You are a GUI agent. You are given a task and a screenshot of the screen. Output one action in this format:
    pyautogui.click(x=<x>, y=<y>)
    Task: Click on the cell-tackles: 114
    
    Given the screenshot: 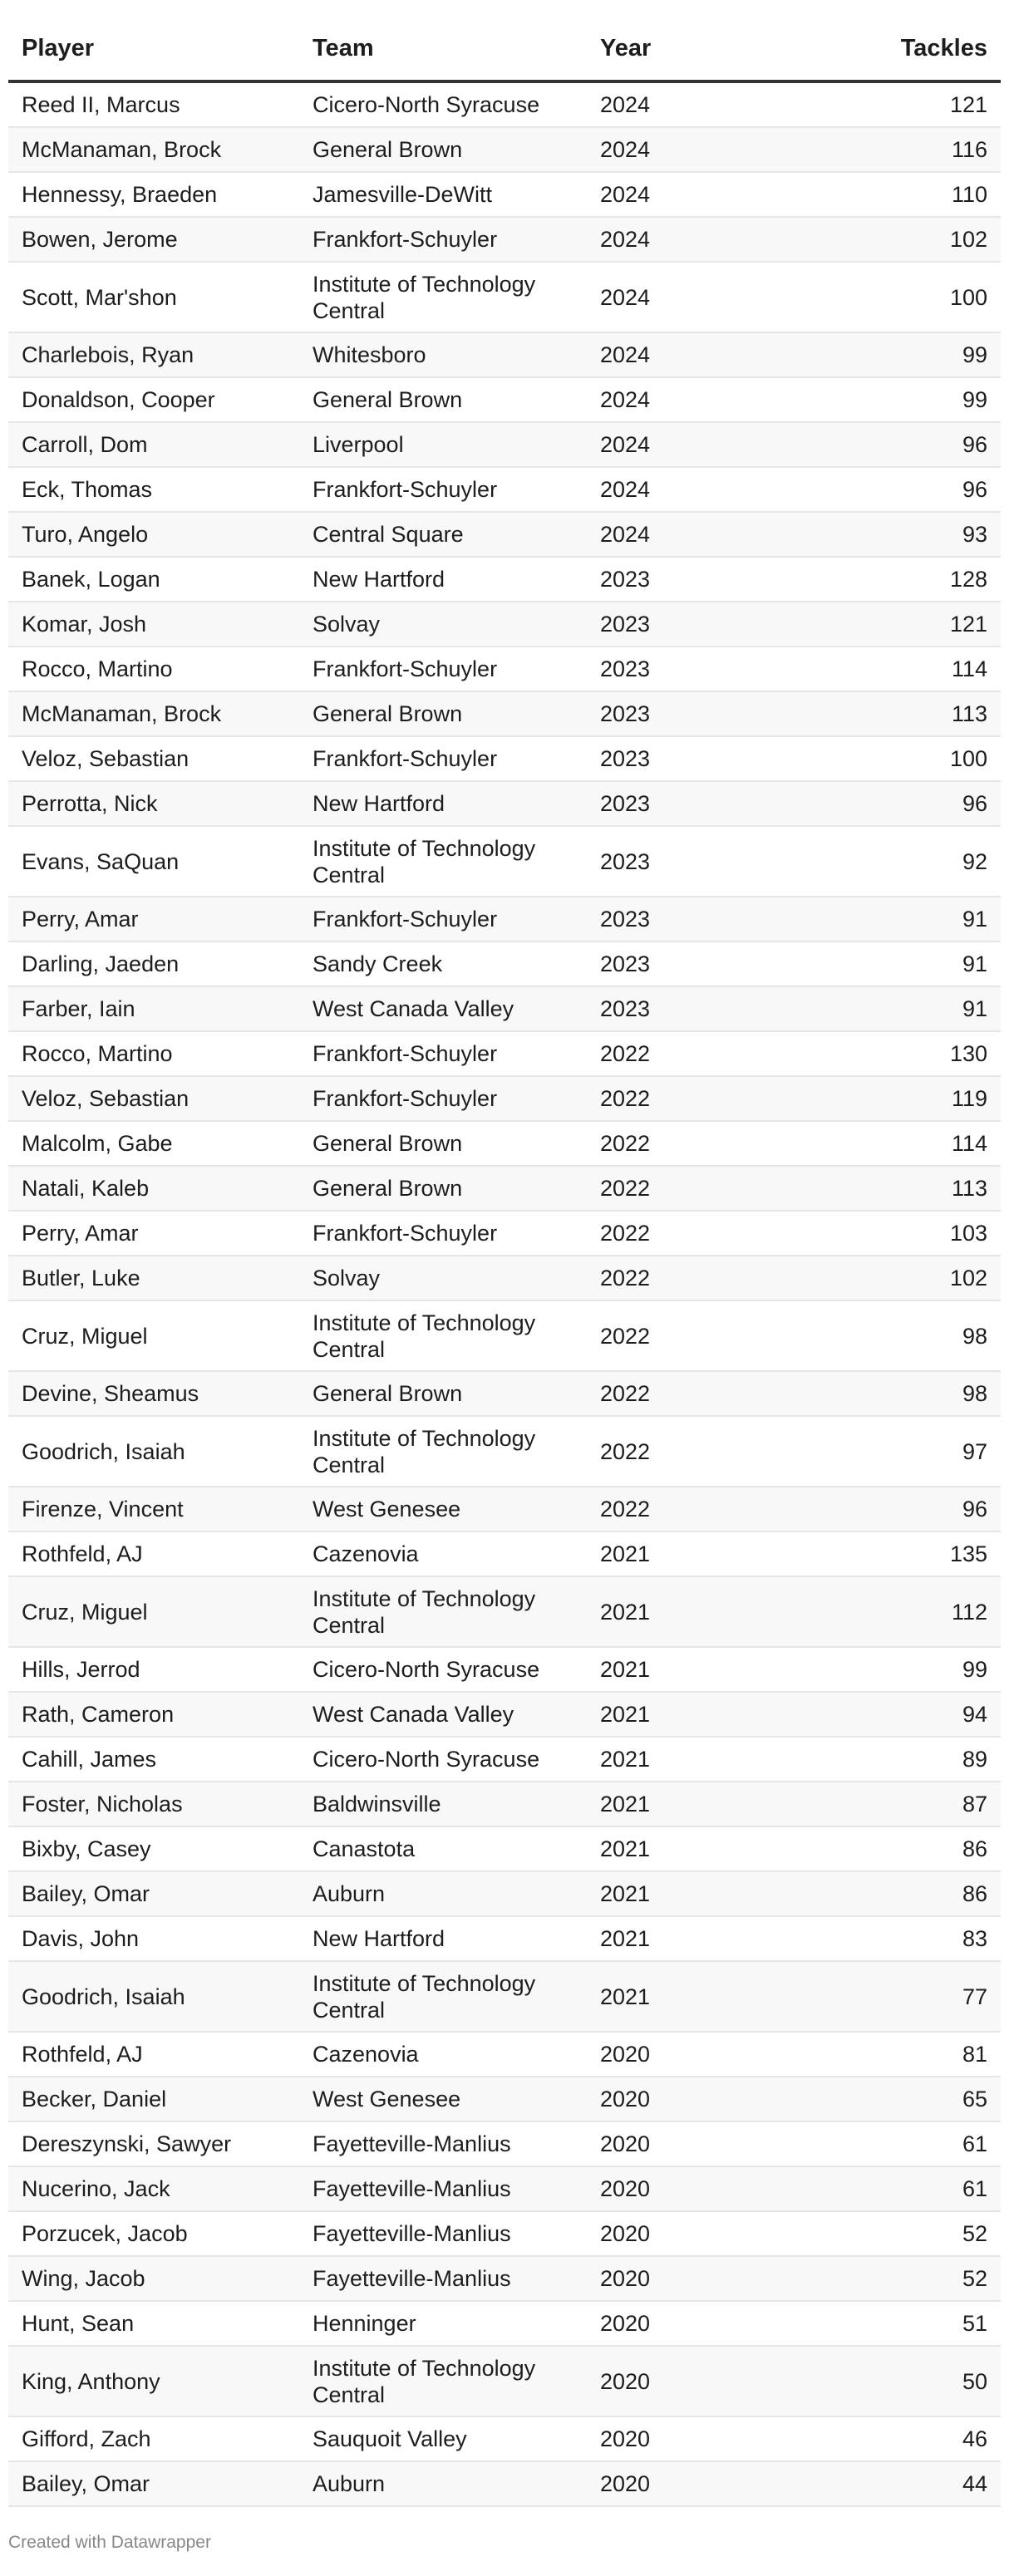 What is the action you would take?
    pyautogui.click(x=969, y=668)
    